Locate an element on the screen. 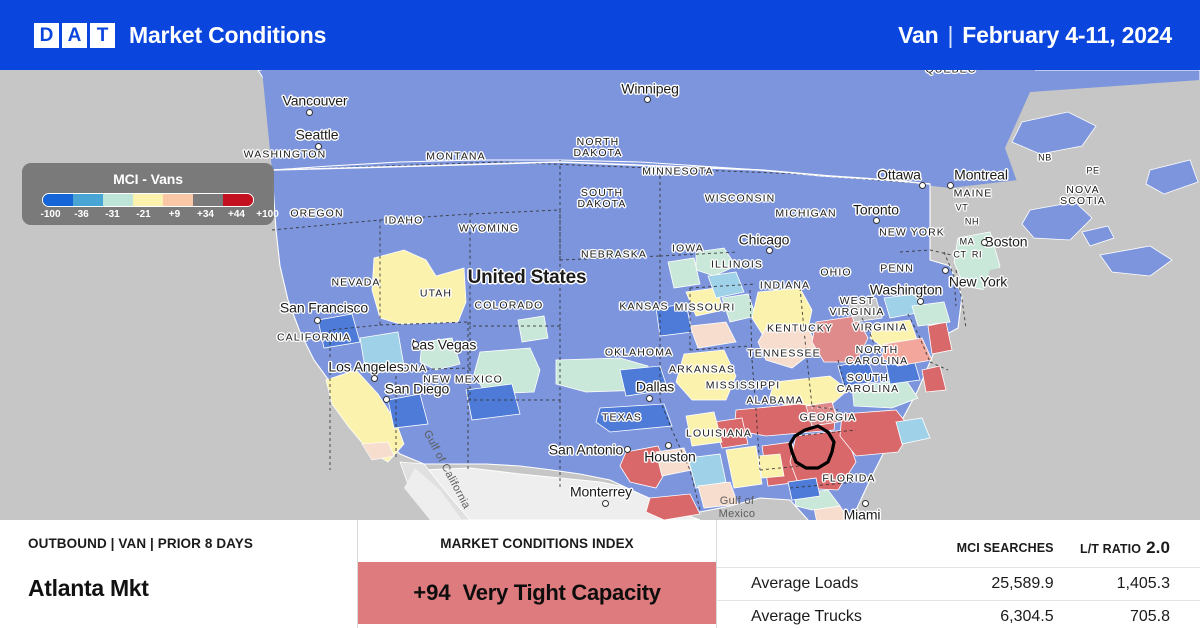 The image size is (1200, 628). stat-row-searches: 25,589.9 is located at coordinates (989, 584).